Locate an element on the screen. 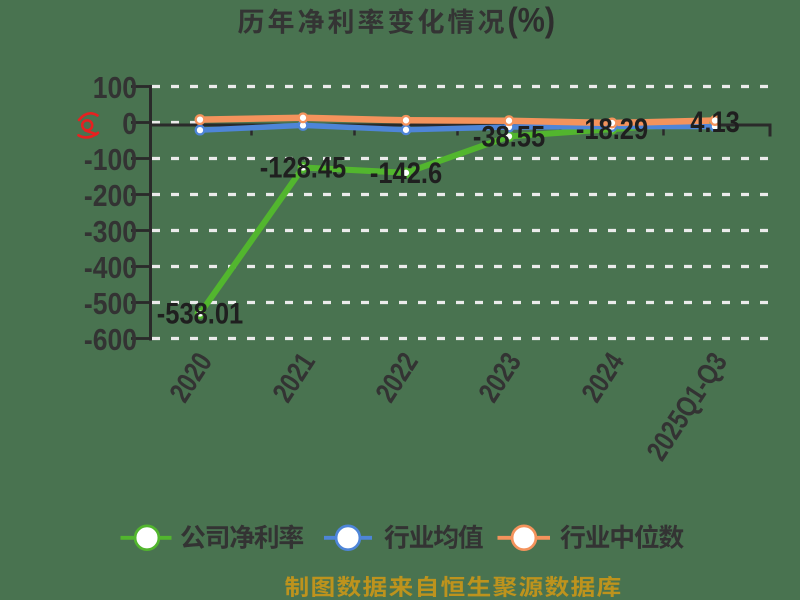 Image resolution: width=800 pixels, height=600 pixels. svg-text: -500 is located at coordinates (110, 304).